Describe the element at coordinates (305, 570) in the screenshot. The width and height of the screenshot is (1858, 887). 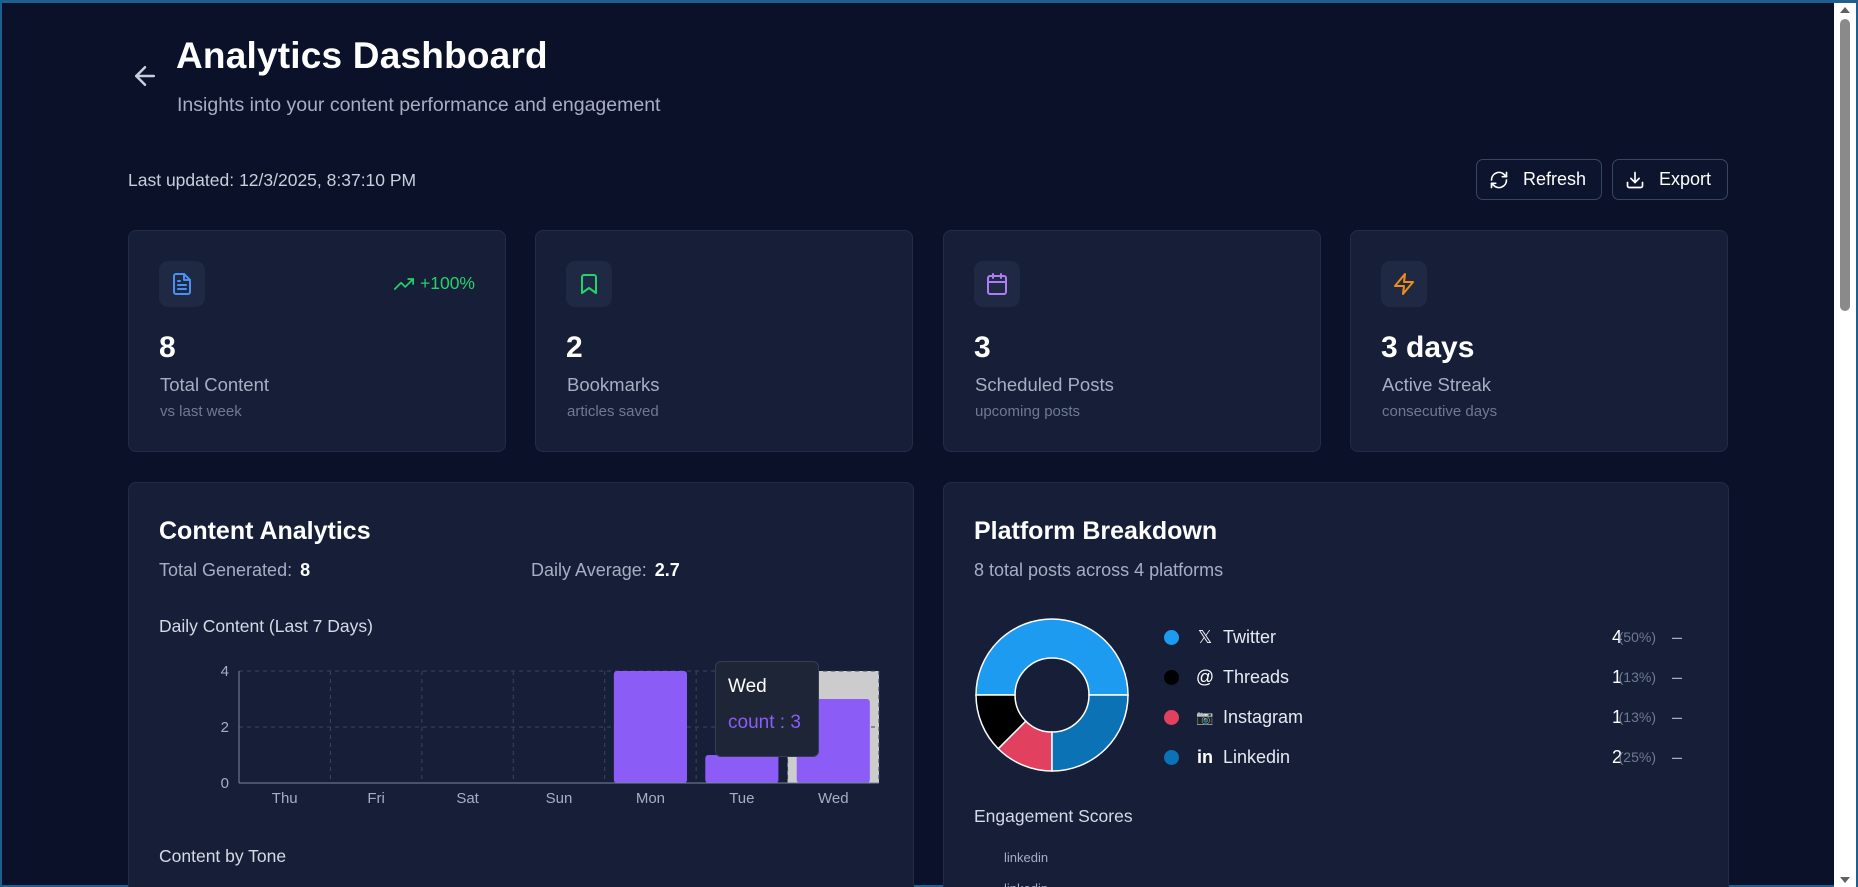
I see `total-generated-value: 8` at that location.